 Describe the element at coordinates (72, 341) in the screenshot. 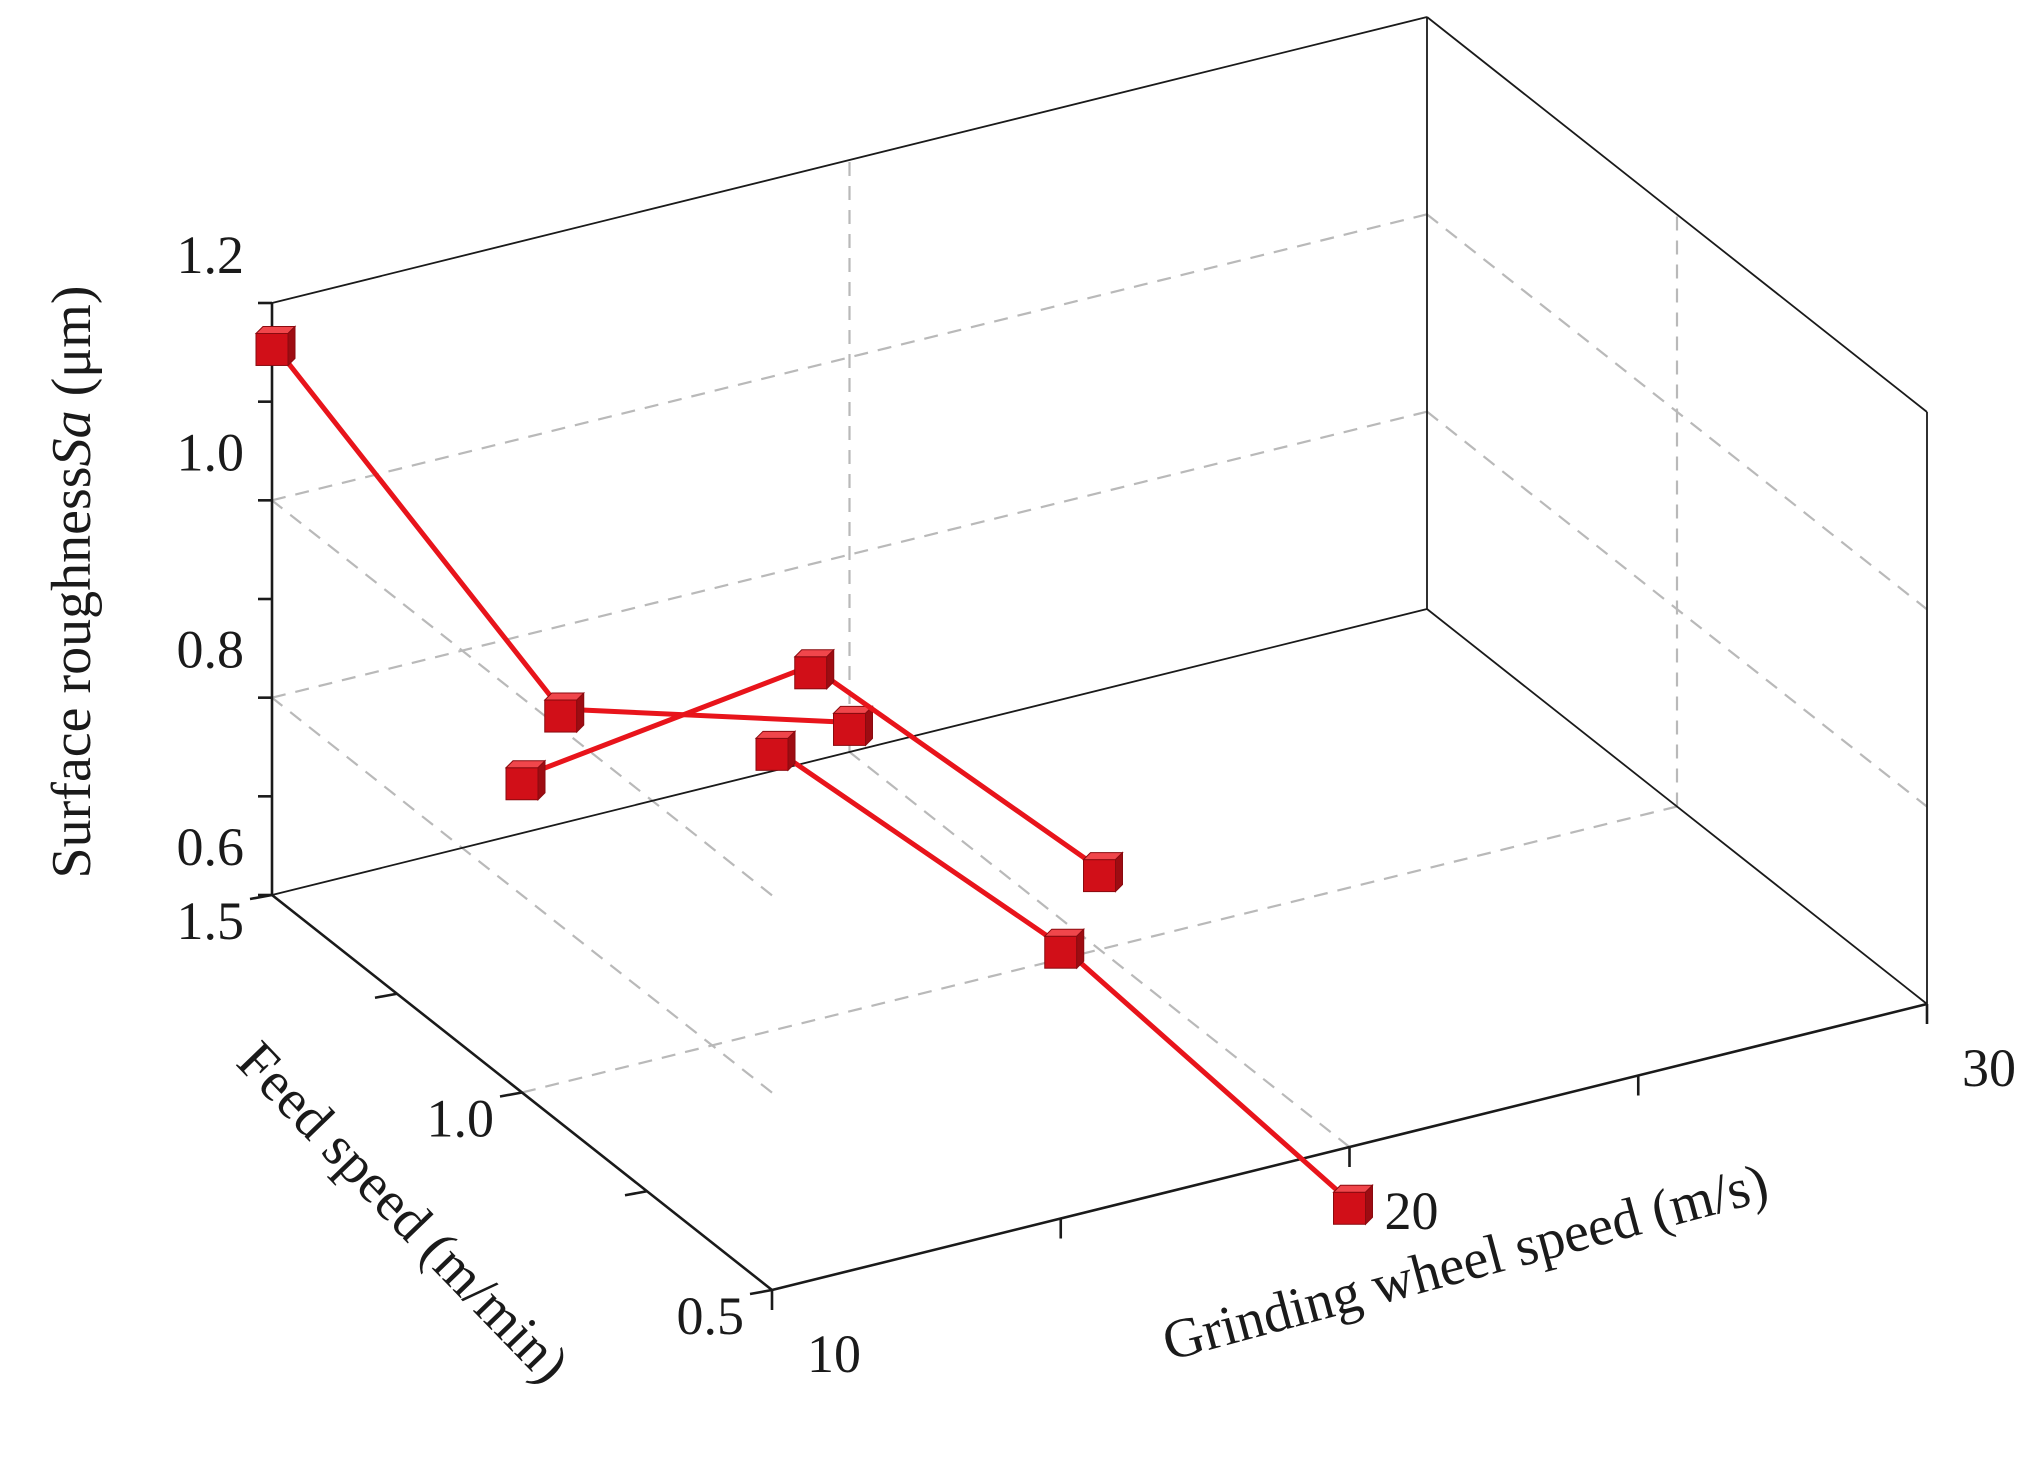

I see `z-axis-title-unit: (μm)` at that location.